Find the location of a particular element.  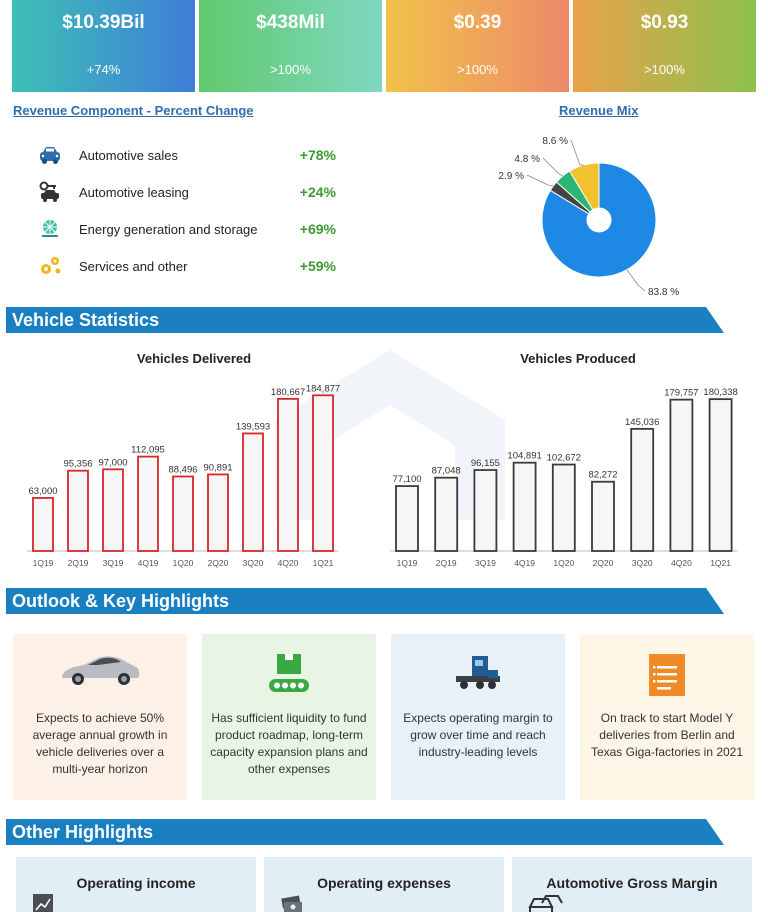

kpi-value: $10.39Bil is located at coordinates (103, 22).